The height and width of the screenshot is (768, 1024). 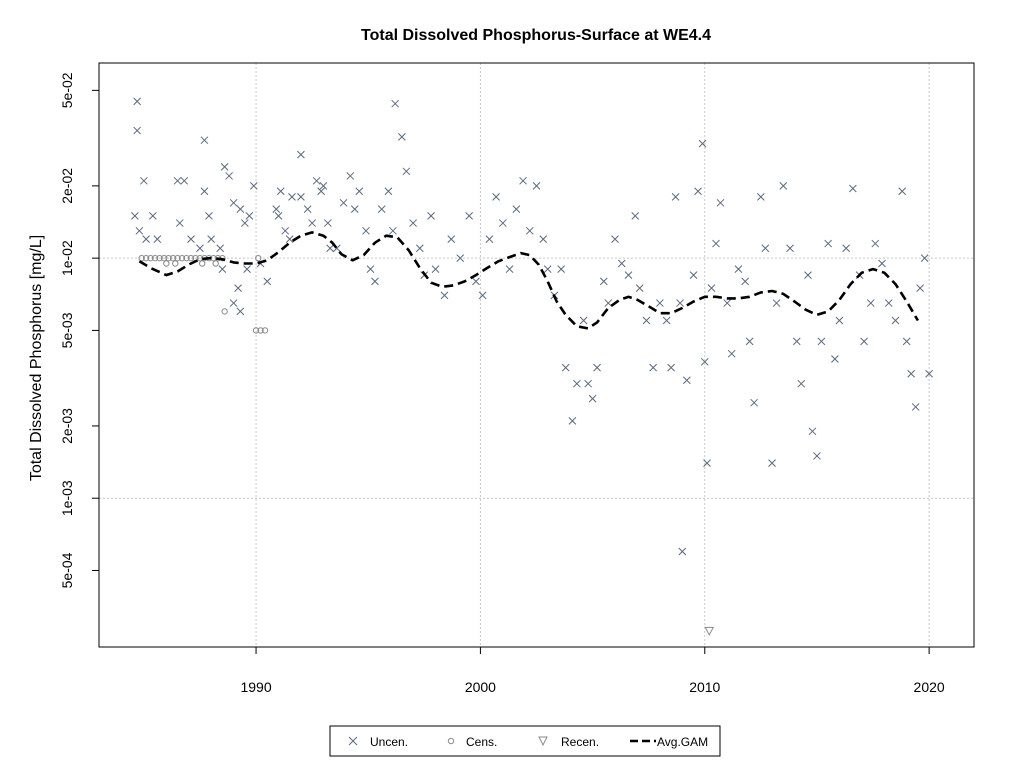 What do you see at coordinates (543, 741) in the screenshot?
I see `legend-recen-icon` at bounding box center [543, 741].